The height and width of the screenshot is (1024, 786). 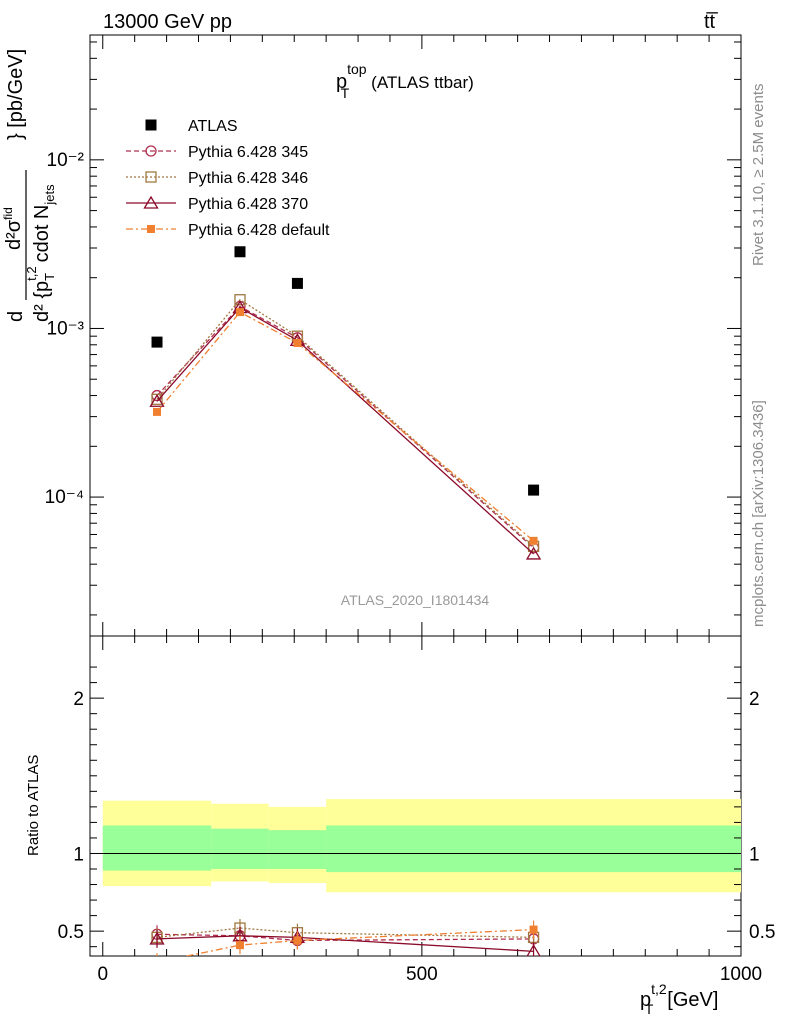 I want to click on ratio-series-clipped, so click(x=345, y=942).